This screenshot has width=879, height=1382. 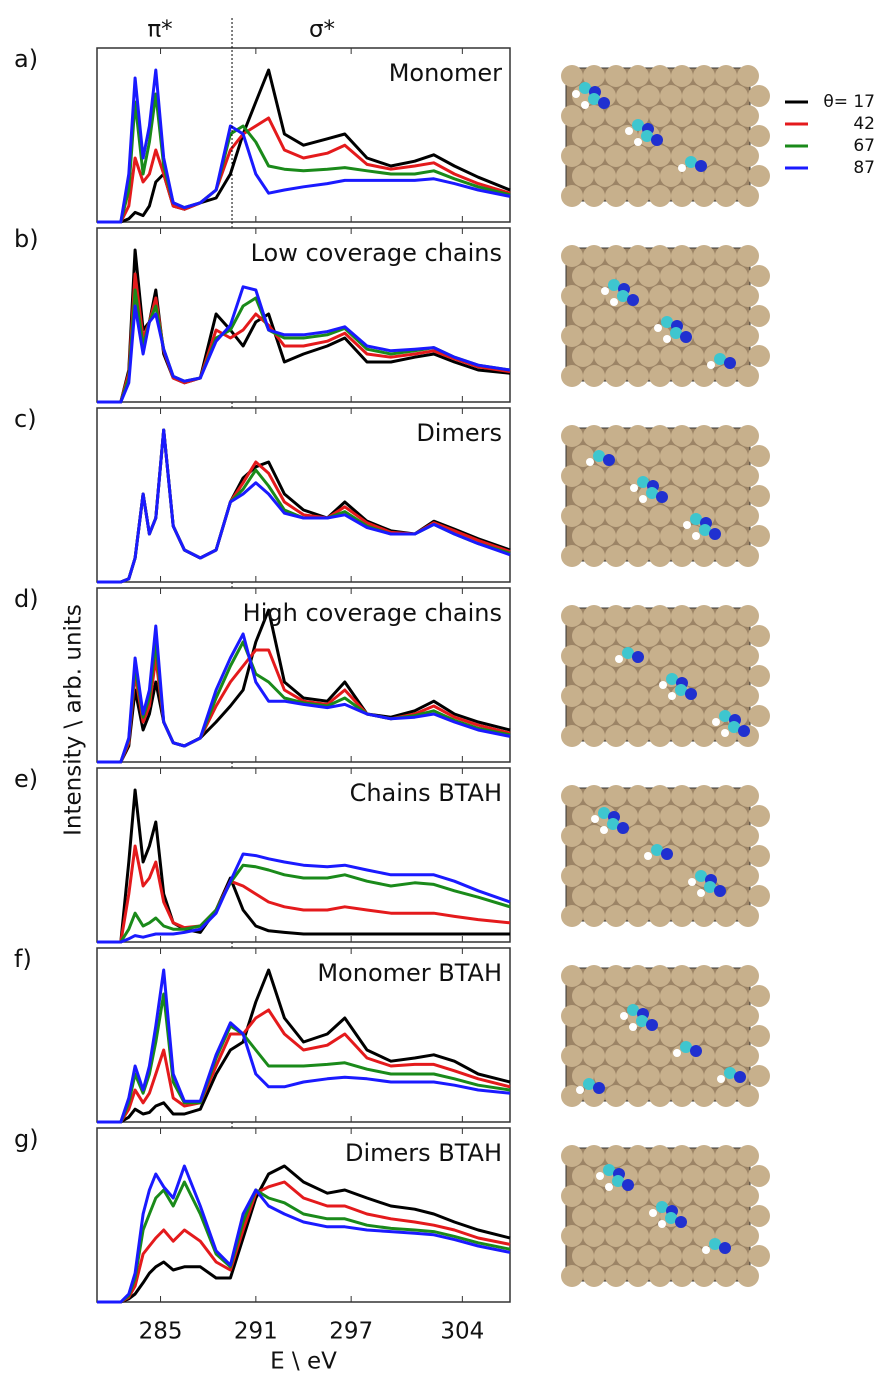 What do you see at coordinates (304, 1242) in the screenshot?
I see `spectrum-line` at bounding box center [304, 1242].